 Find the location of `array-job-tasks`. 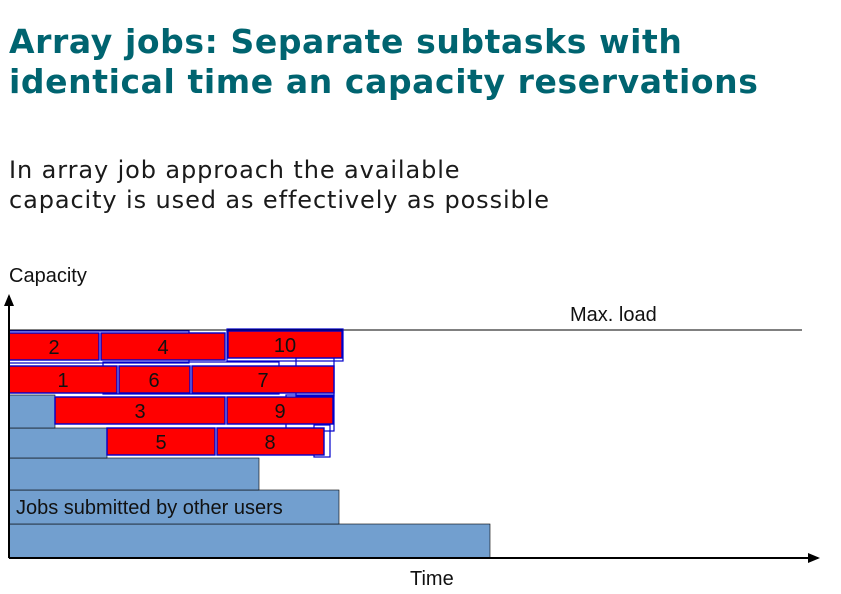

array-job-tasks is located at coordinates (175, 393).